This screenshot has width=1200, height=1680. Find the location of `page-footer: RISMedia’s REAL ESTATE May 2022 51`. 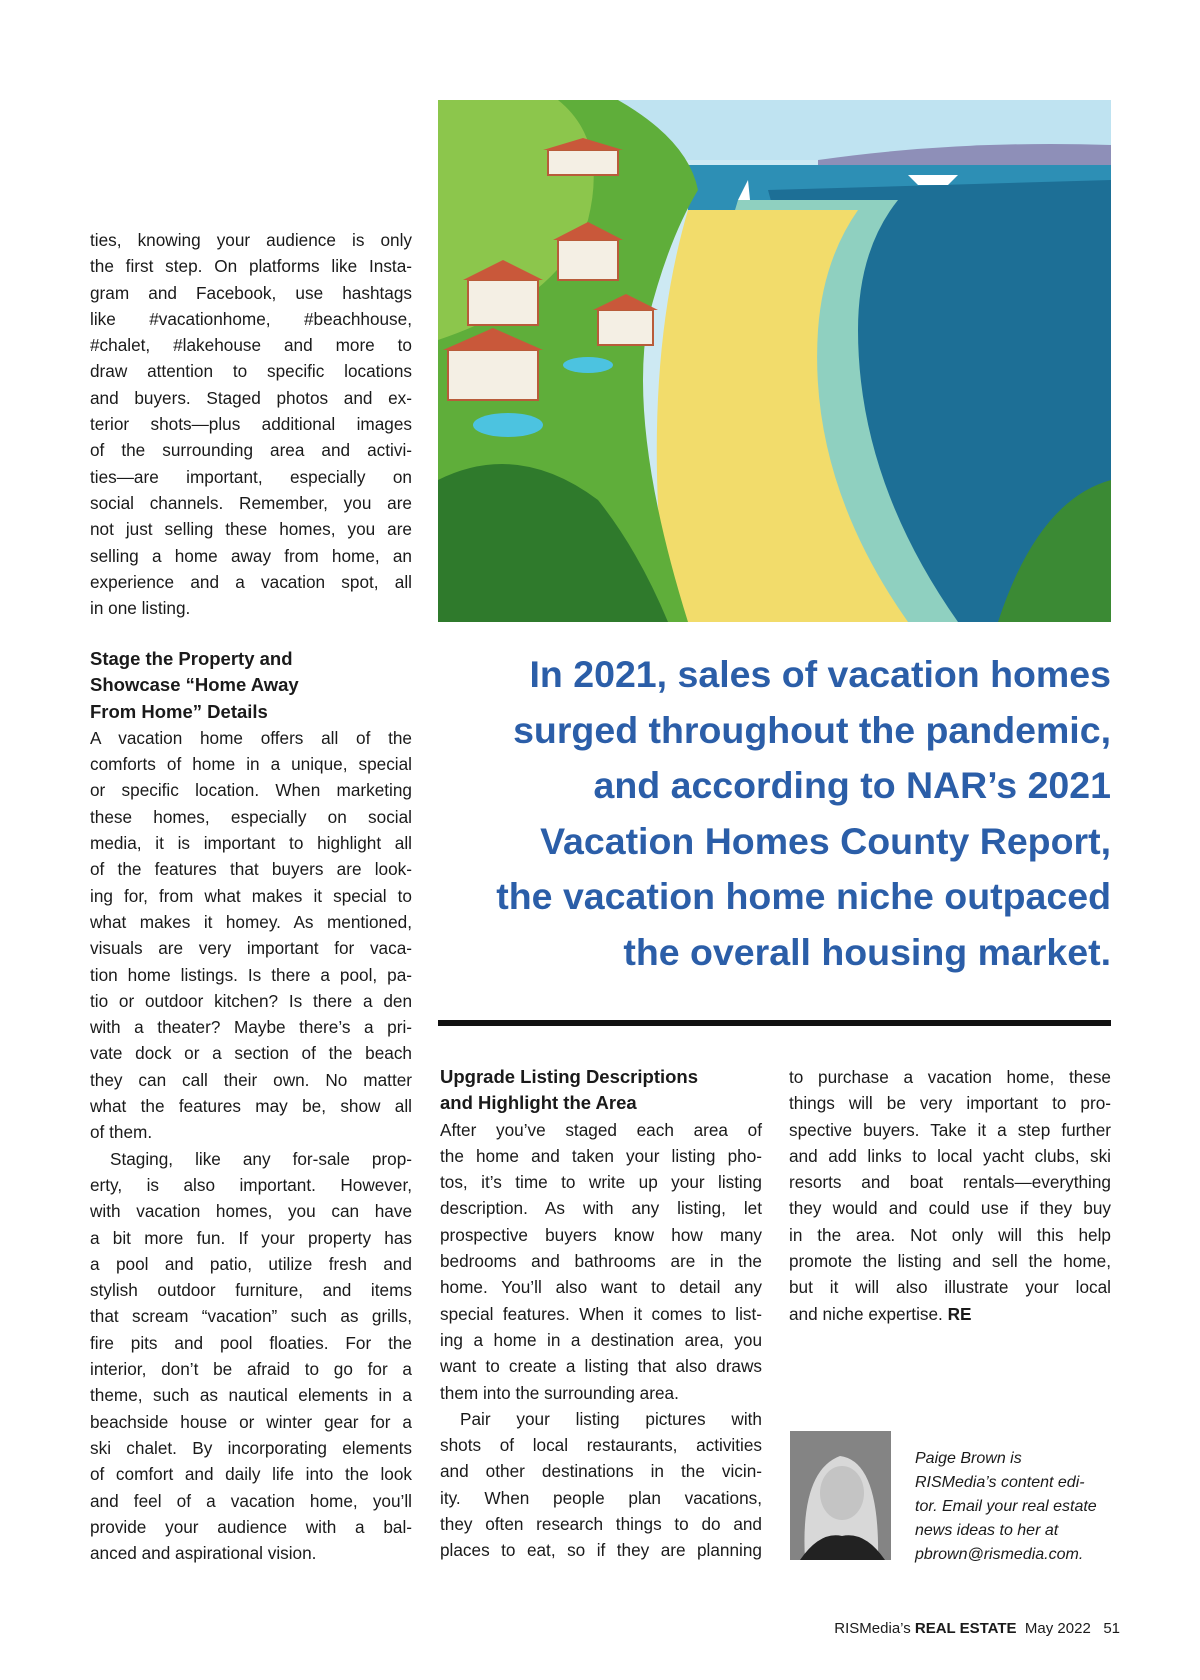

page-footer: RISMedia’s REAL ESTATE May 2022 51 is located at coordinates (977, 1628).